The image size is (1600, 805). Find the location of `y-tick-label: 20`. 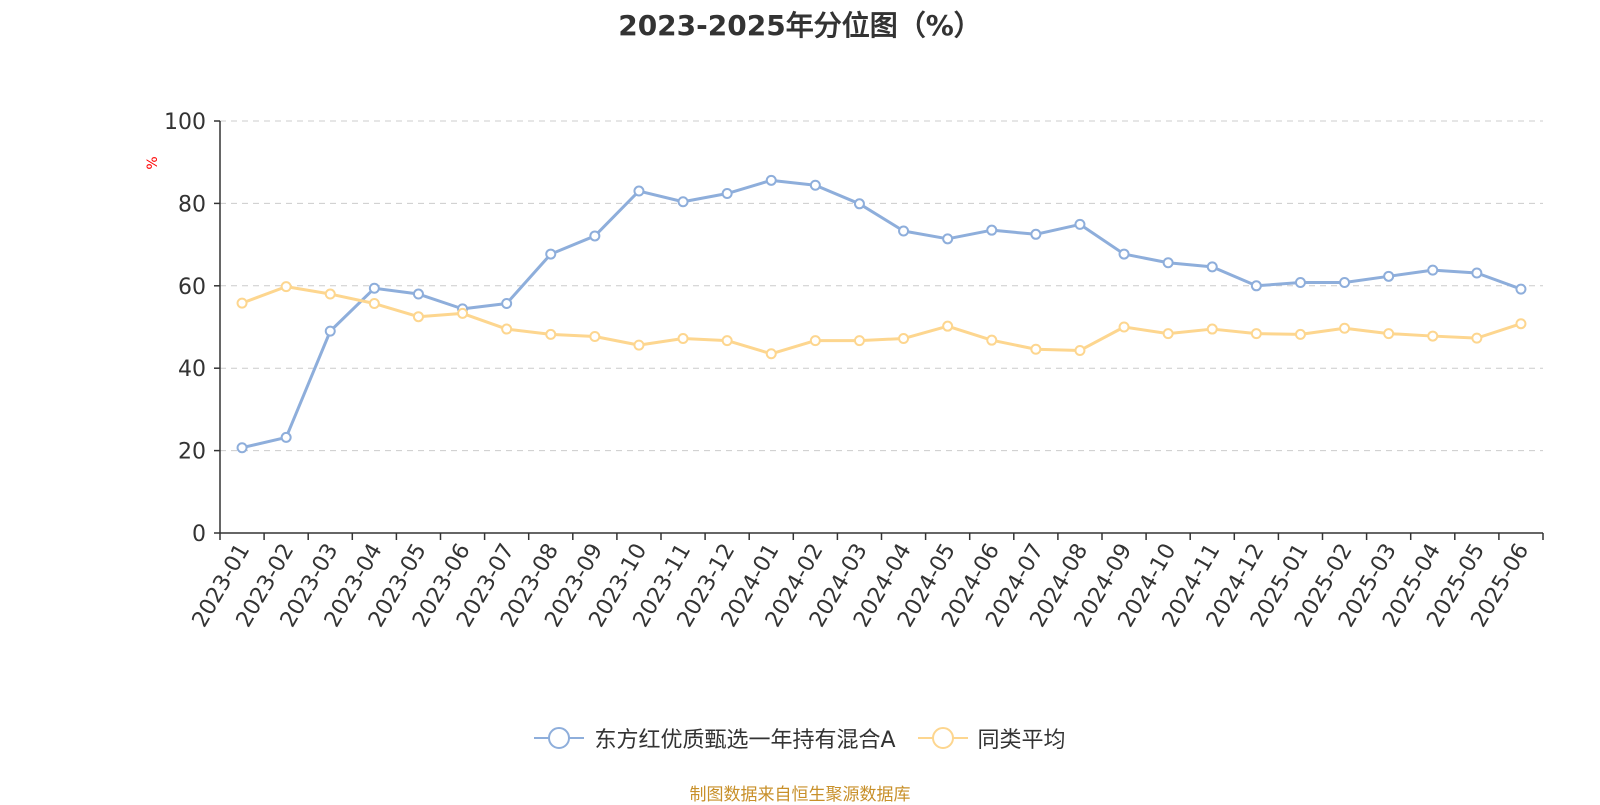

y-tick-label: 20 is located at coordinates (192, 452).